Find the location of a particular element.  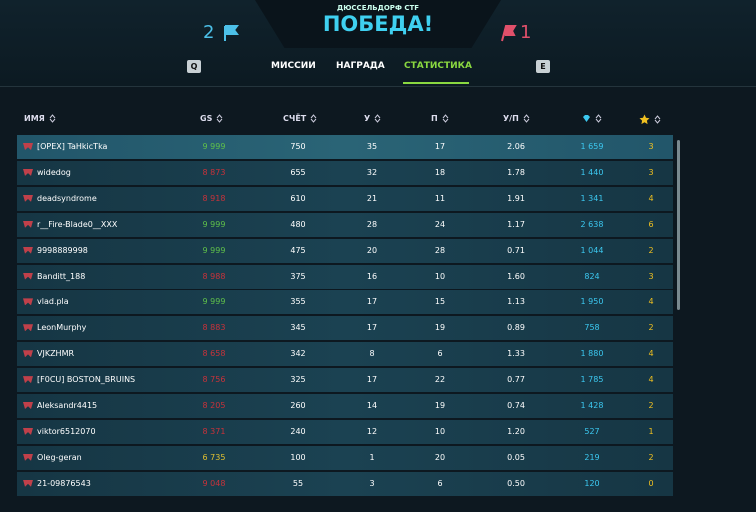

banner is located at coordinates (378, 24).